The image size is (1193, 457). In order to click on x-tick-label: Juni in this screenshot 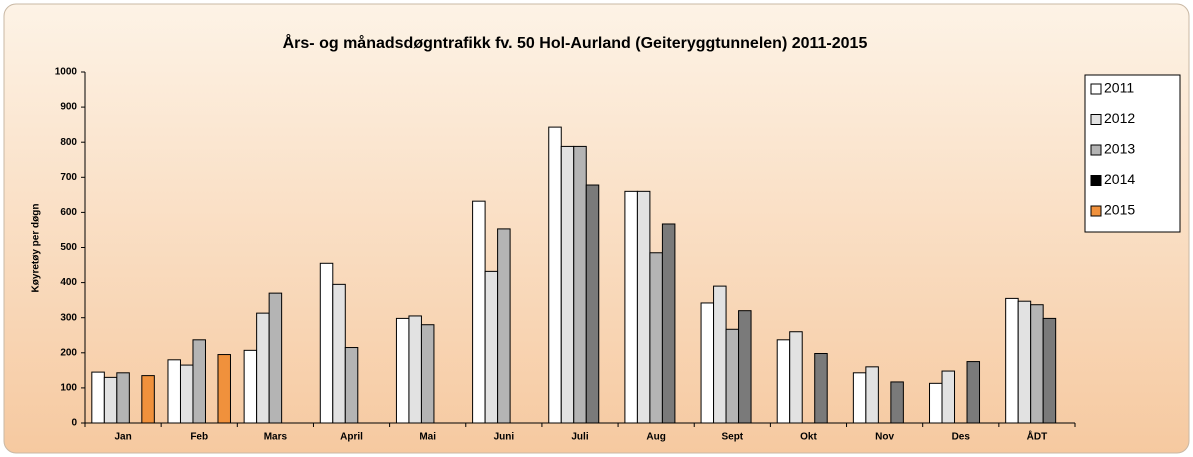, I will do `click(504, 437)`.